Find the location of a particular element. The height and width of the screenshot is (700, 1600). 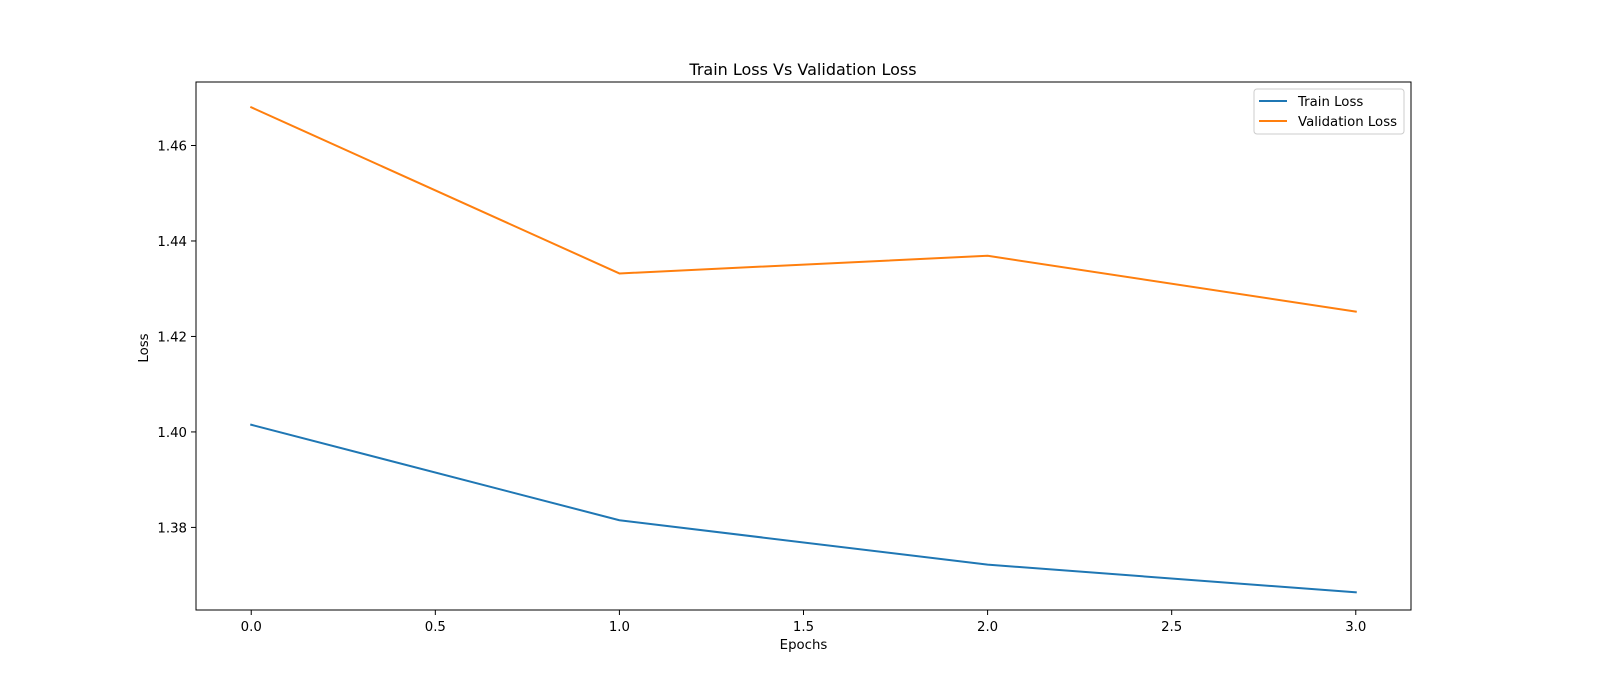

x-tick-label: 2.5 is located at coordinates (1171, 627).